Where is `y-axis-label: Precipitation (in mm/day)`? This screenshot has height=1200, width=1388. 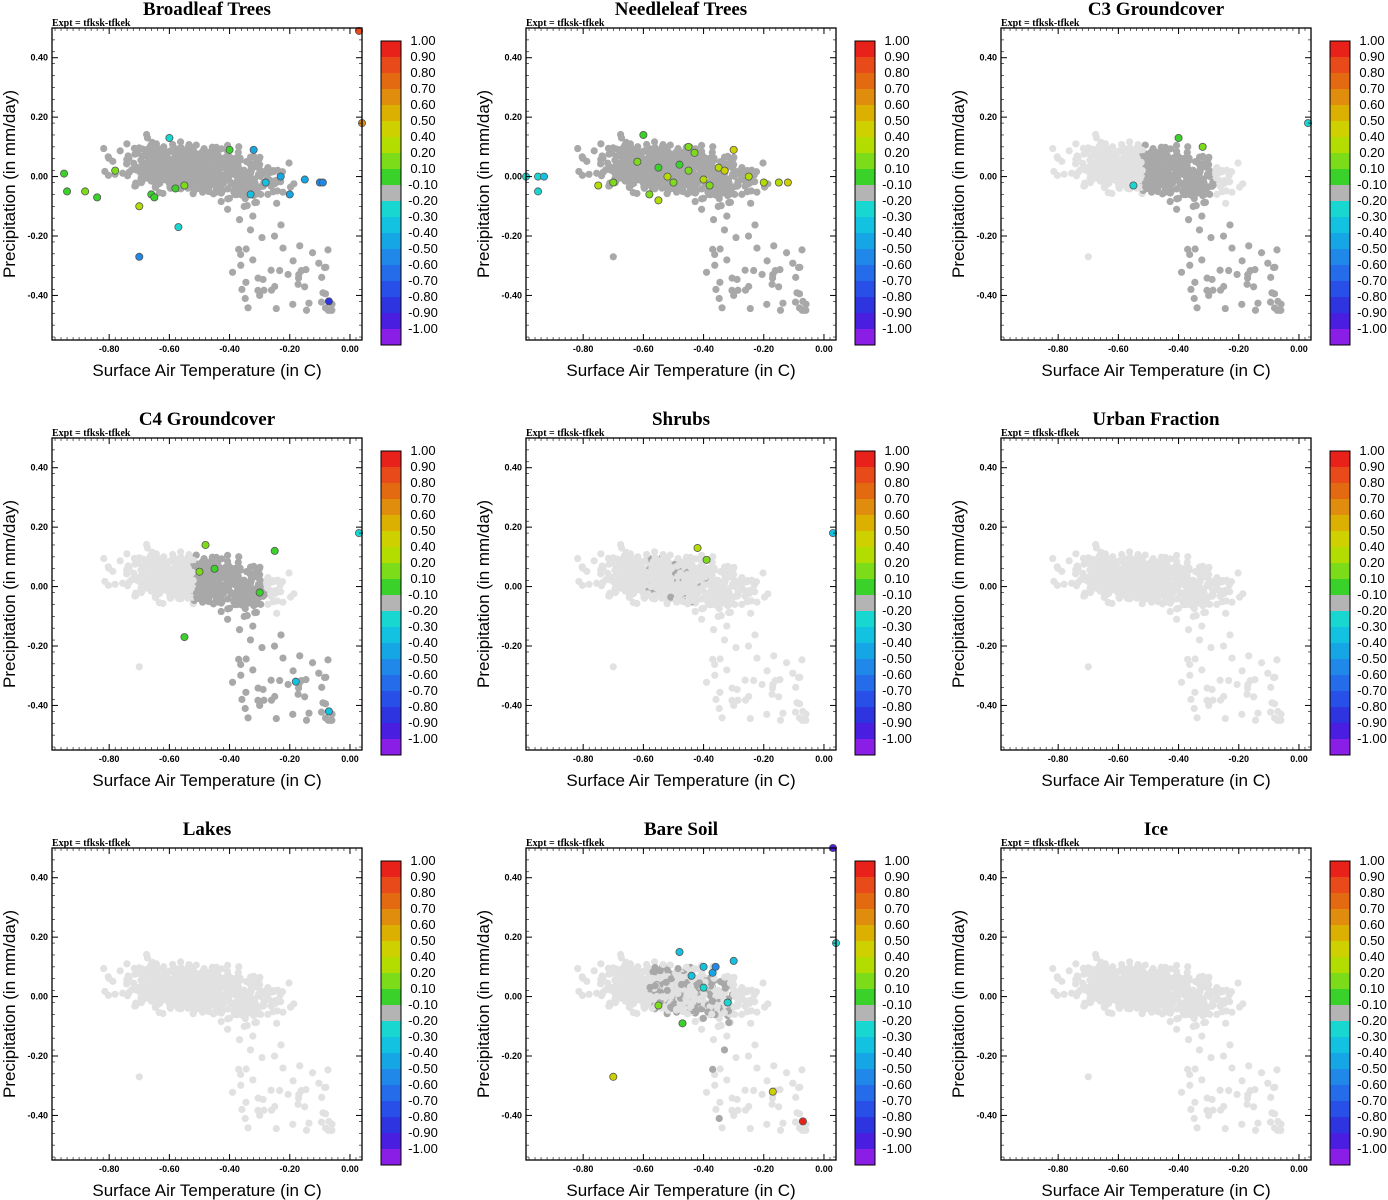
y-axis-label: Precipitation (in mm/day) is located at coordinates (9, 594).